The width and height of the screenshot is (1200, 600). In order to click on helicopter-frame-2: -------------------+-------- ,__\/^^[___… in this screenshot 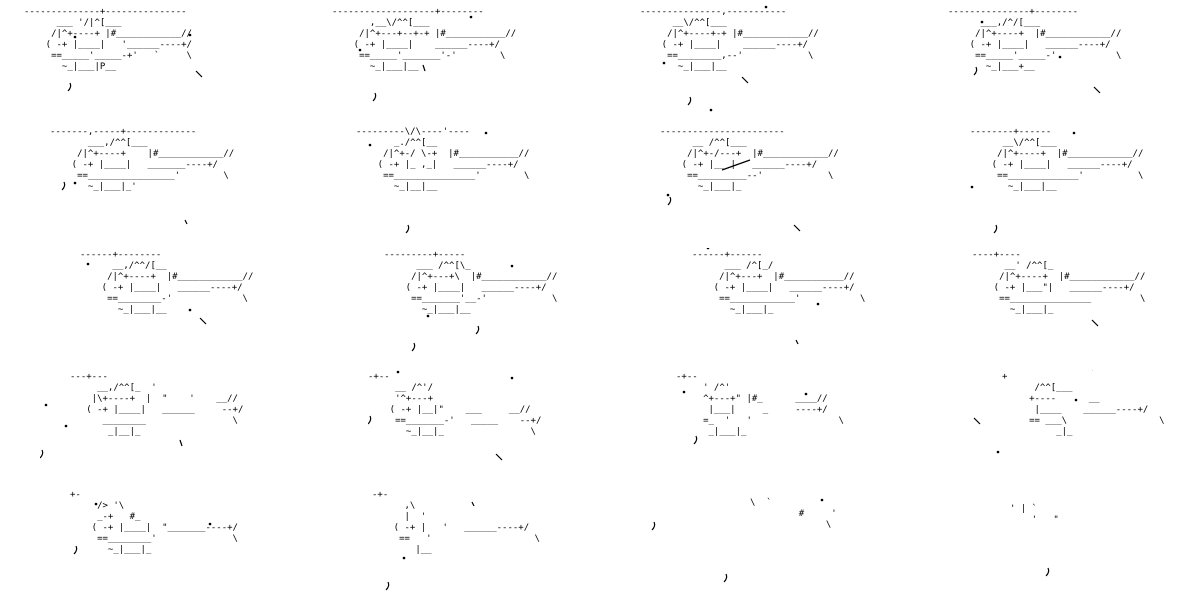, I will do `click(478, 65)`.